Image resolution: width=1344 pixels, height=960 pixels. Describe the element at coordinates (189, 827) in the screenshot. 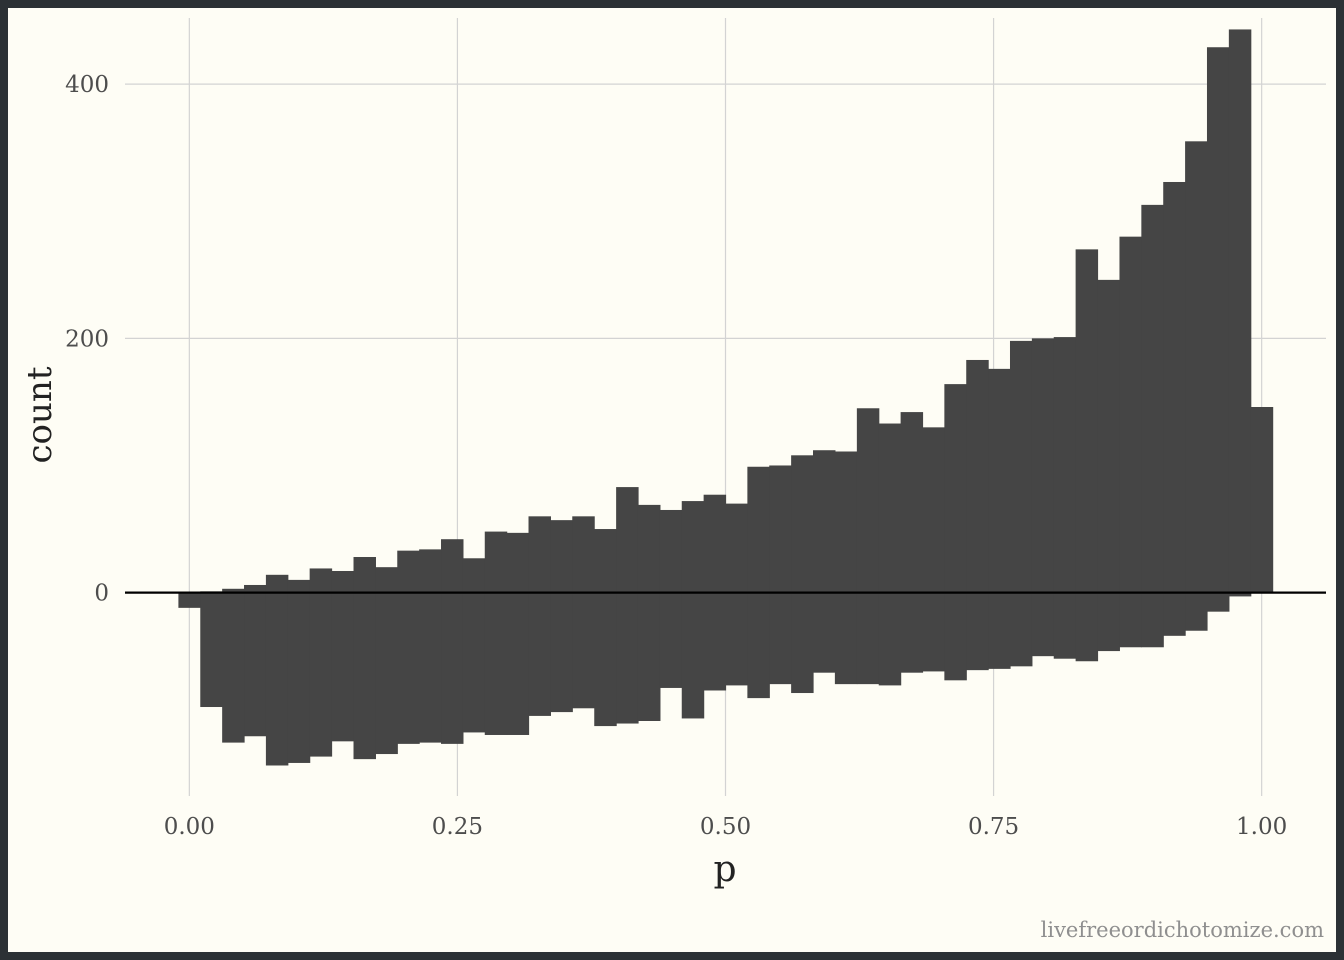

I see `x-tick-label: 0.00` at that location.